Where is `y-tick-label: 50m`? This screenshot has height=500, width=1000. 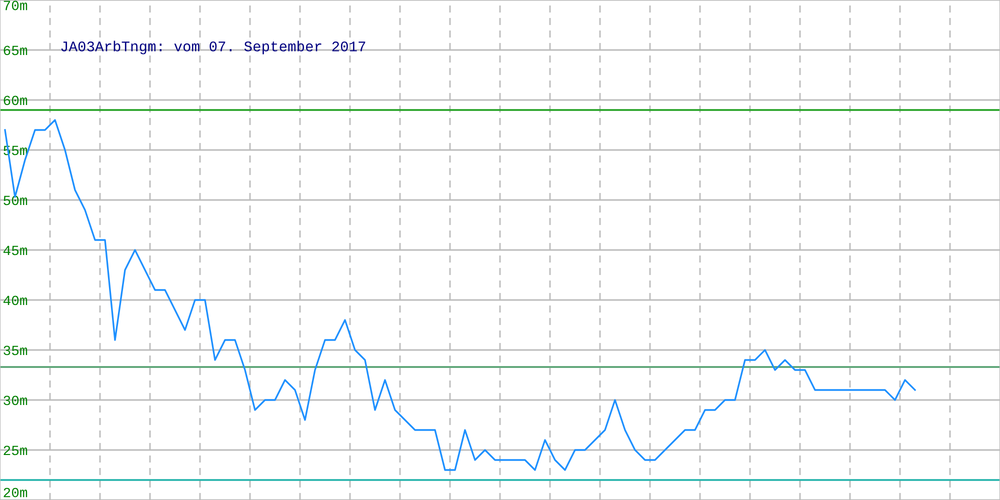 y-tick-label: 50m is located at coordinates (16, 201).